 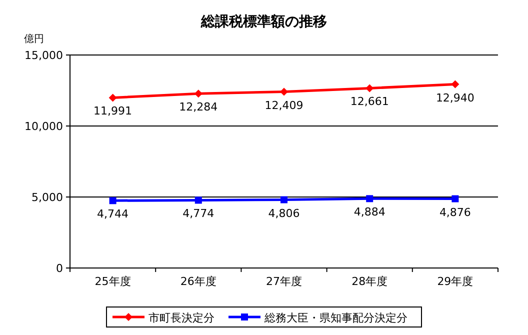 I want to click on legend-label: 市町長決定分, so click(x=181, y=318).